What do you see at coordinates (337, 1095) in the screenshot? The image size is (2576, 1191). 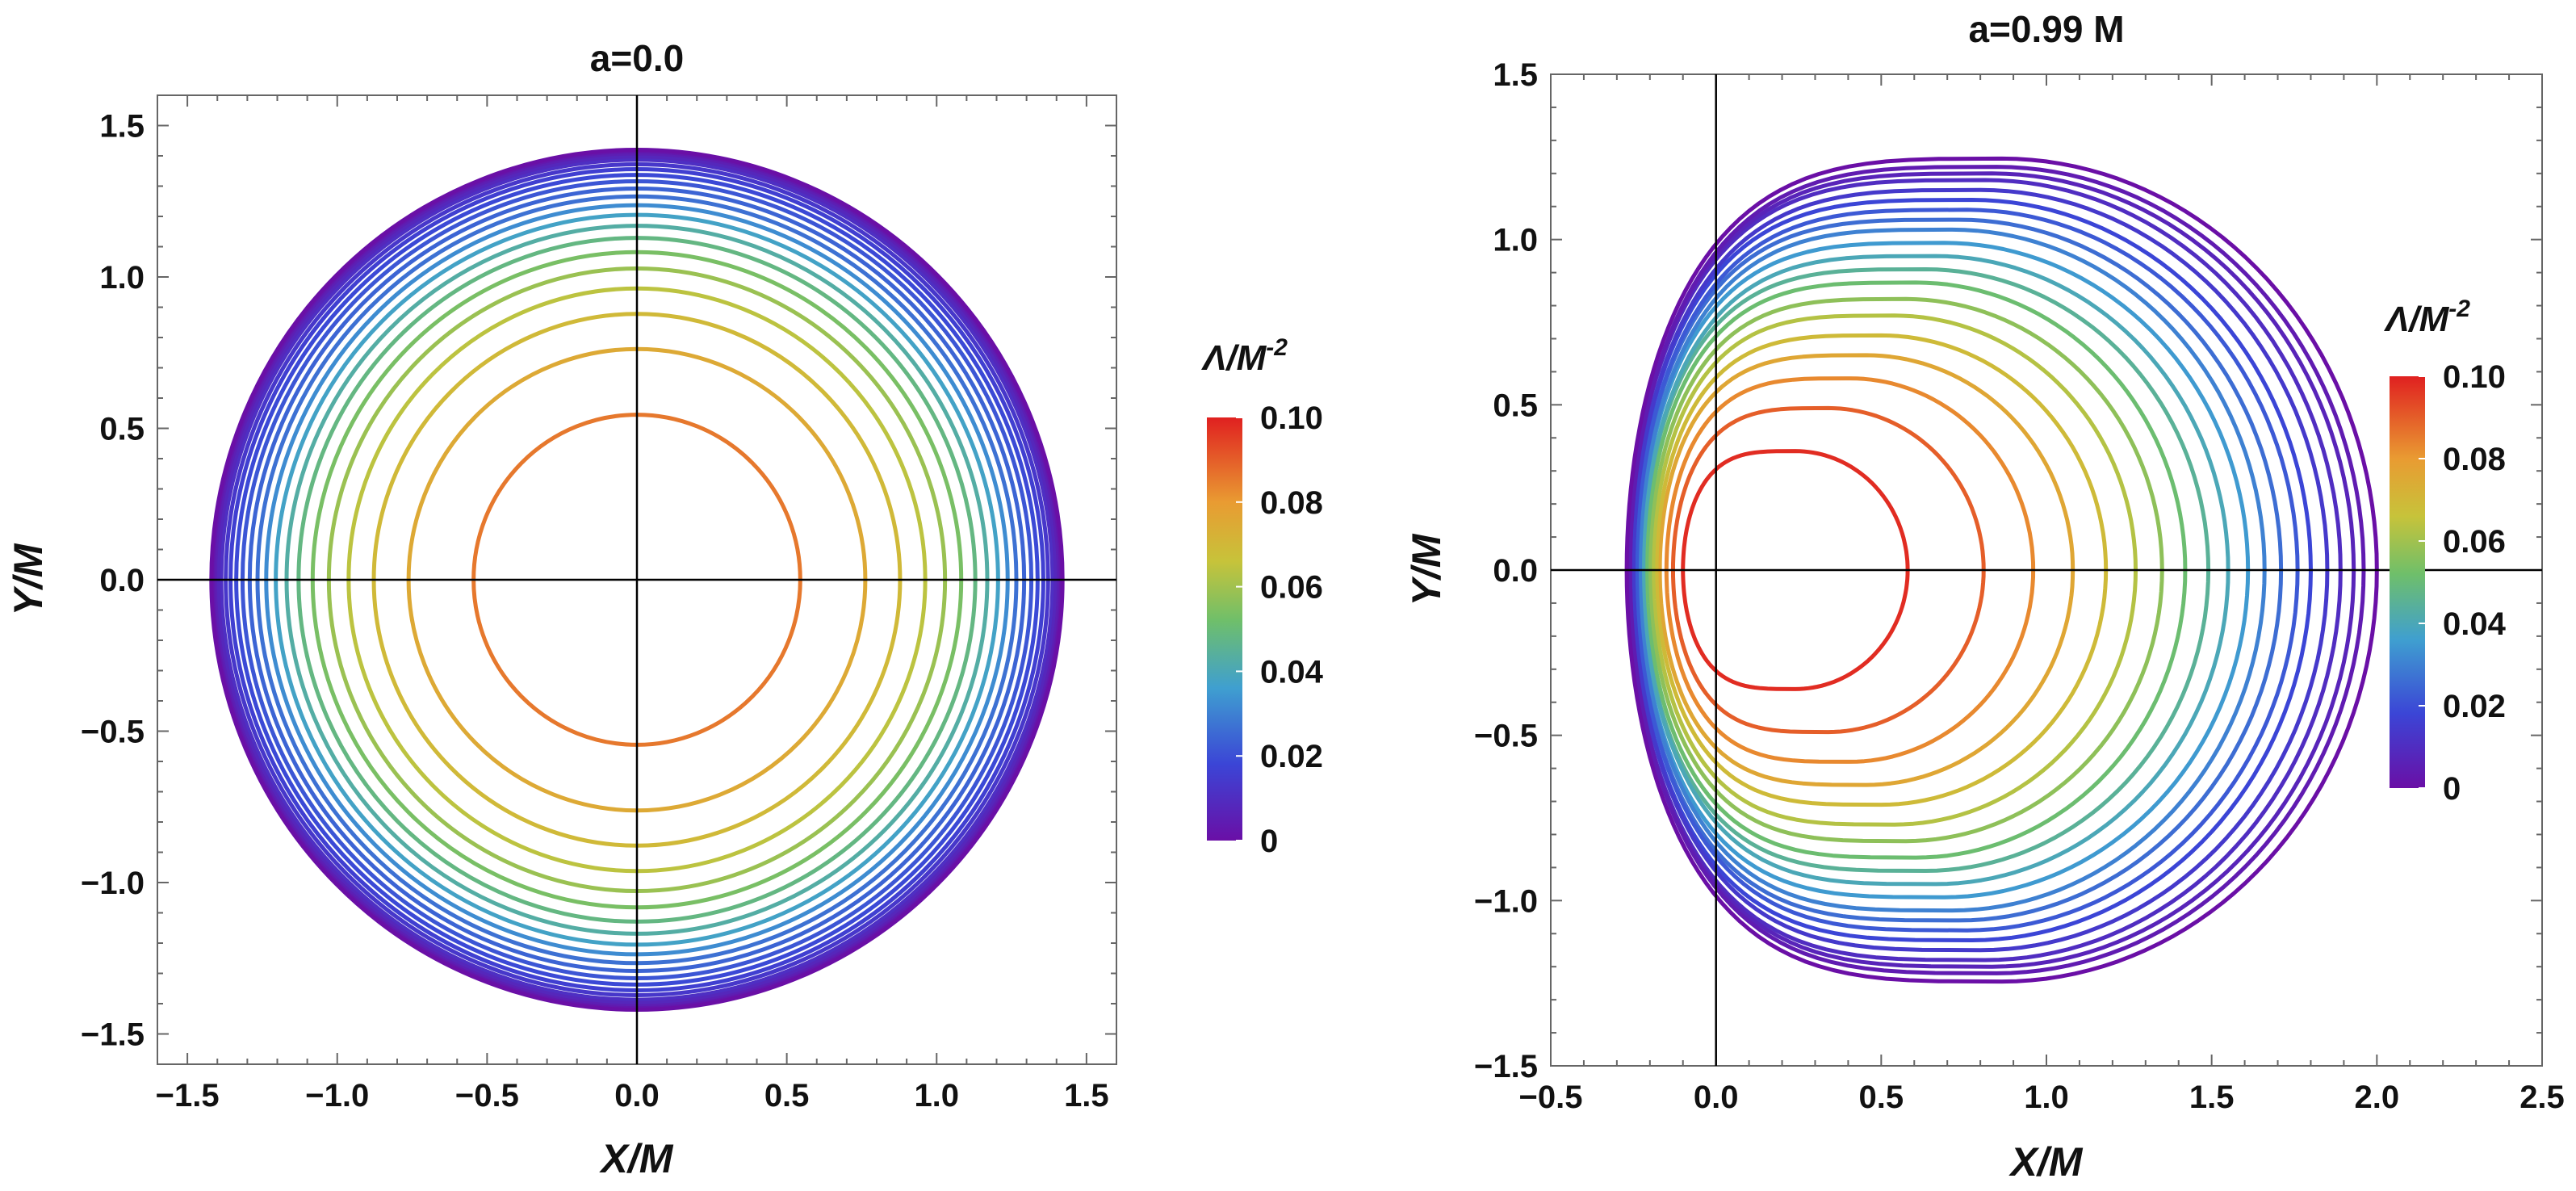 I see `left-xtick-label: −1.0` at bounding box center [337, 1095].